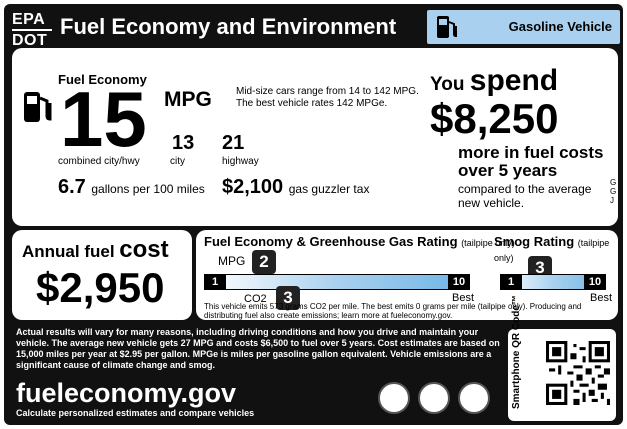 The image size is (627, 429). What do you see at coordinates (337, 282) in the screenshot?
I see `ghg-rating-scale: 1 10` at bounding box center [337, 282].